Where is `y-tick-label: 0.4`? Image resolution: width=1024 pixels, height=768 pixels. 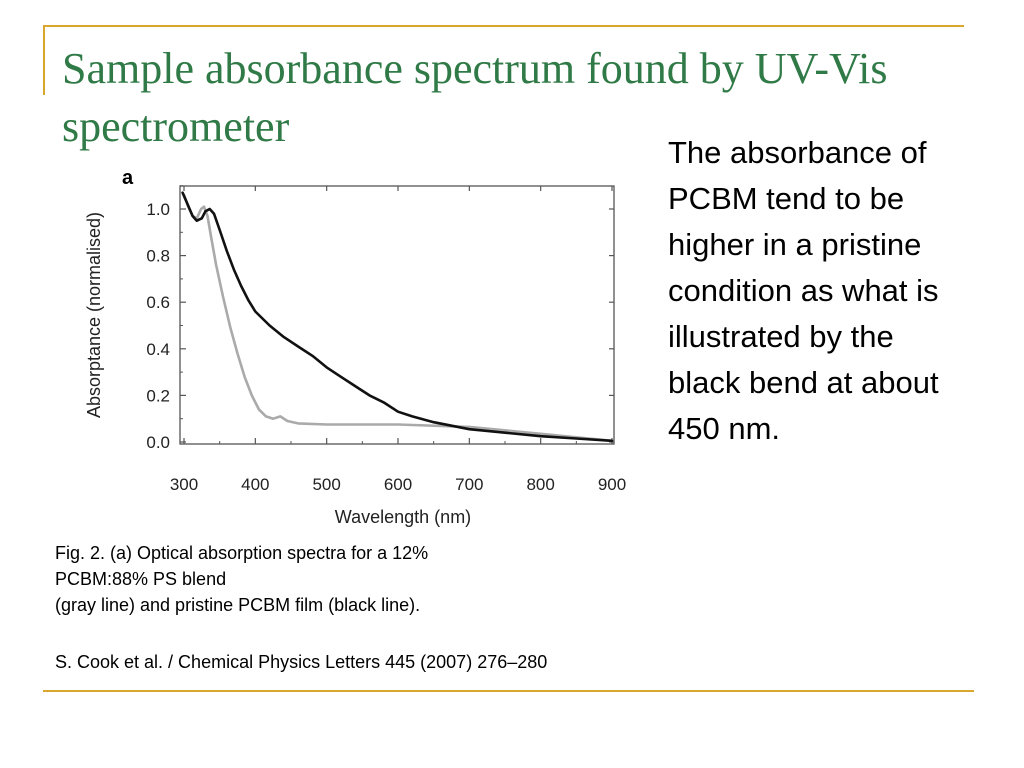
y-tick-label: 0.4 is located at coordinates (158, 349).